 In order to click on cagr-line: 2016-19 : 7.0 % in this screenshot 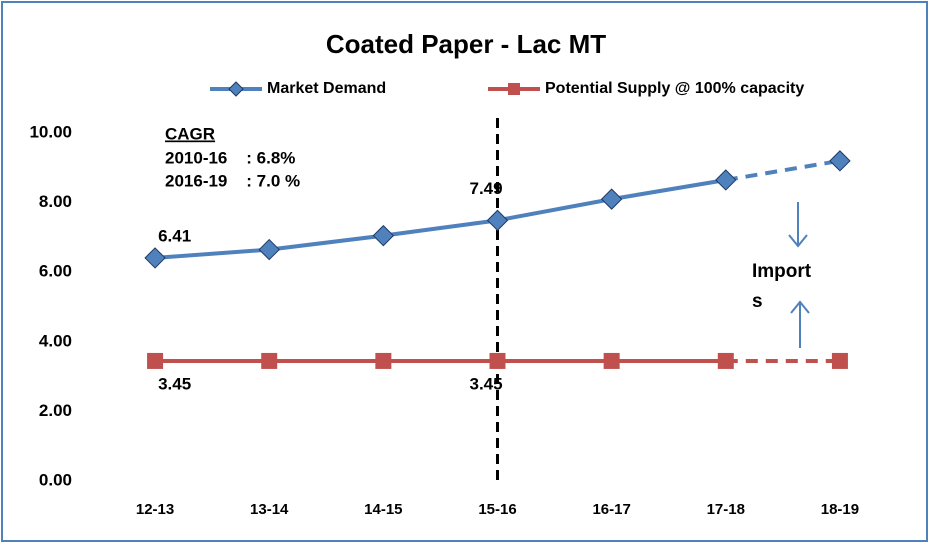, I will do `click(232, 180)`.